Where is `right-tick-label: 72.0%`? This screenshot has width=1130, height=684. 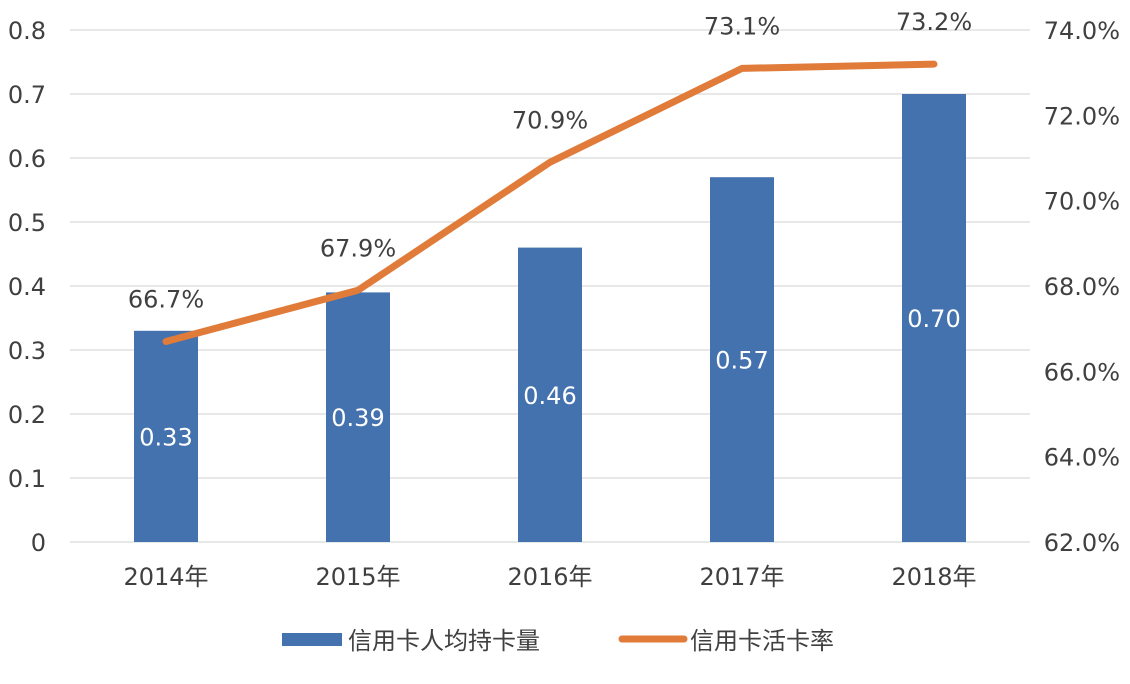
right-tick-label: 72.0% is located at coordinates (1082, 116).